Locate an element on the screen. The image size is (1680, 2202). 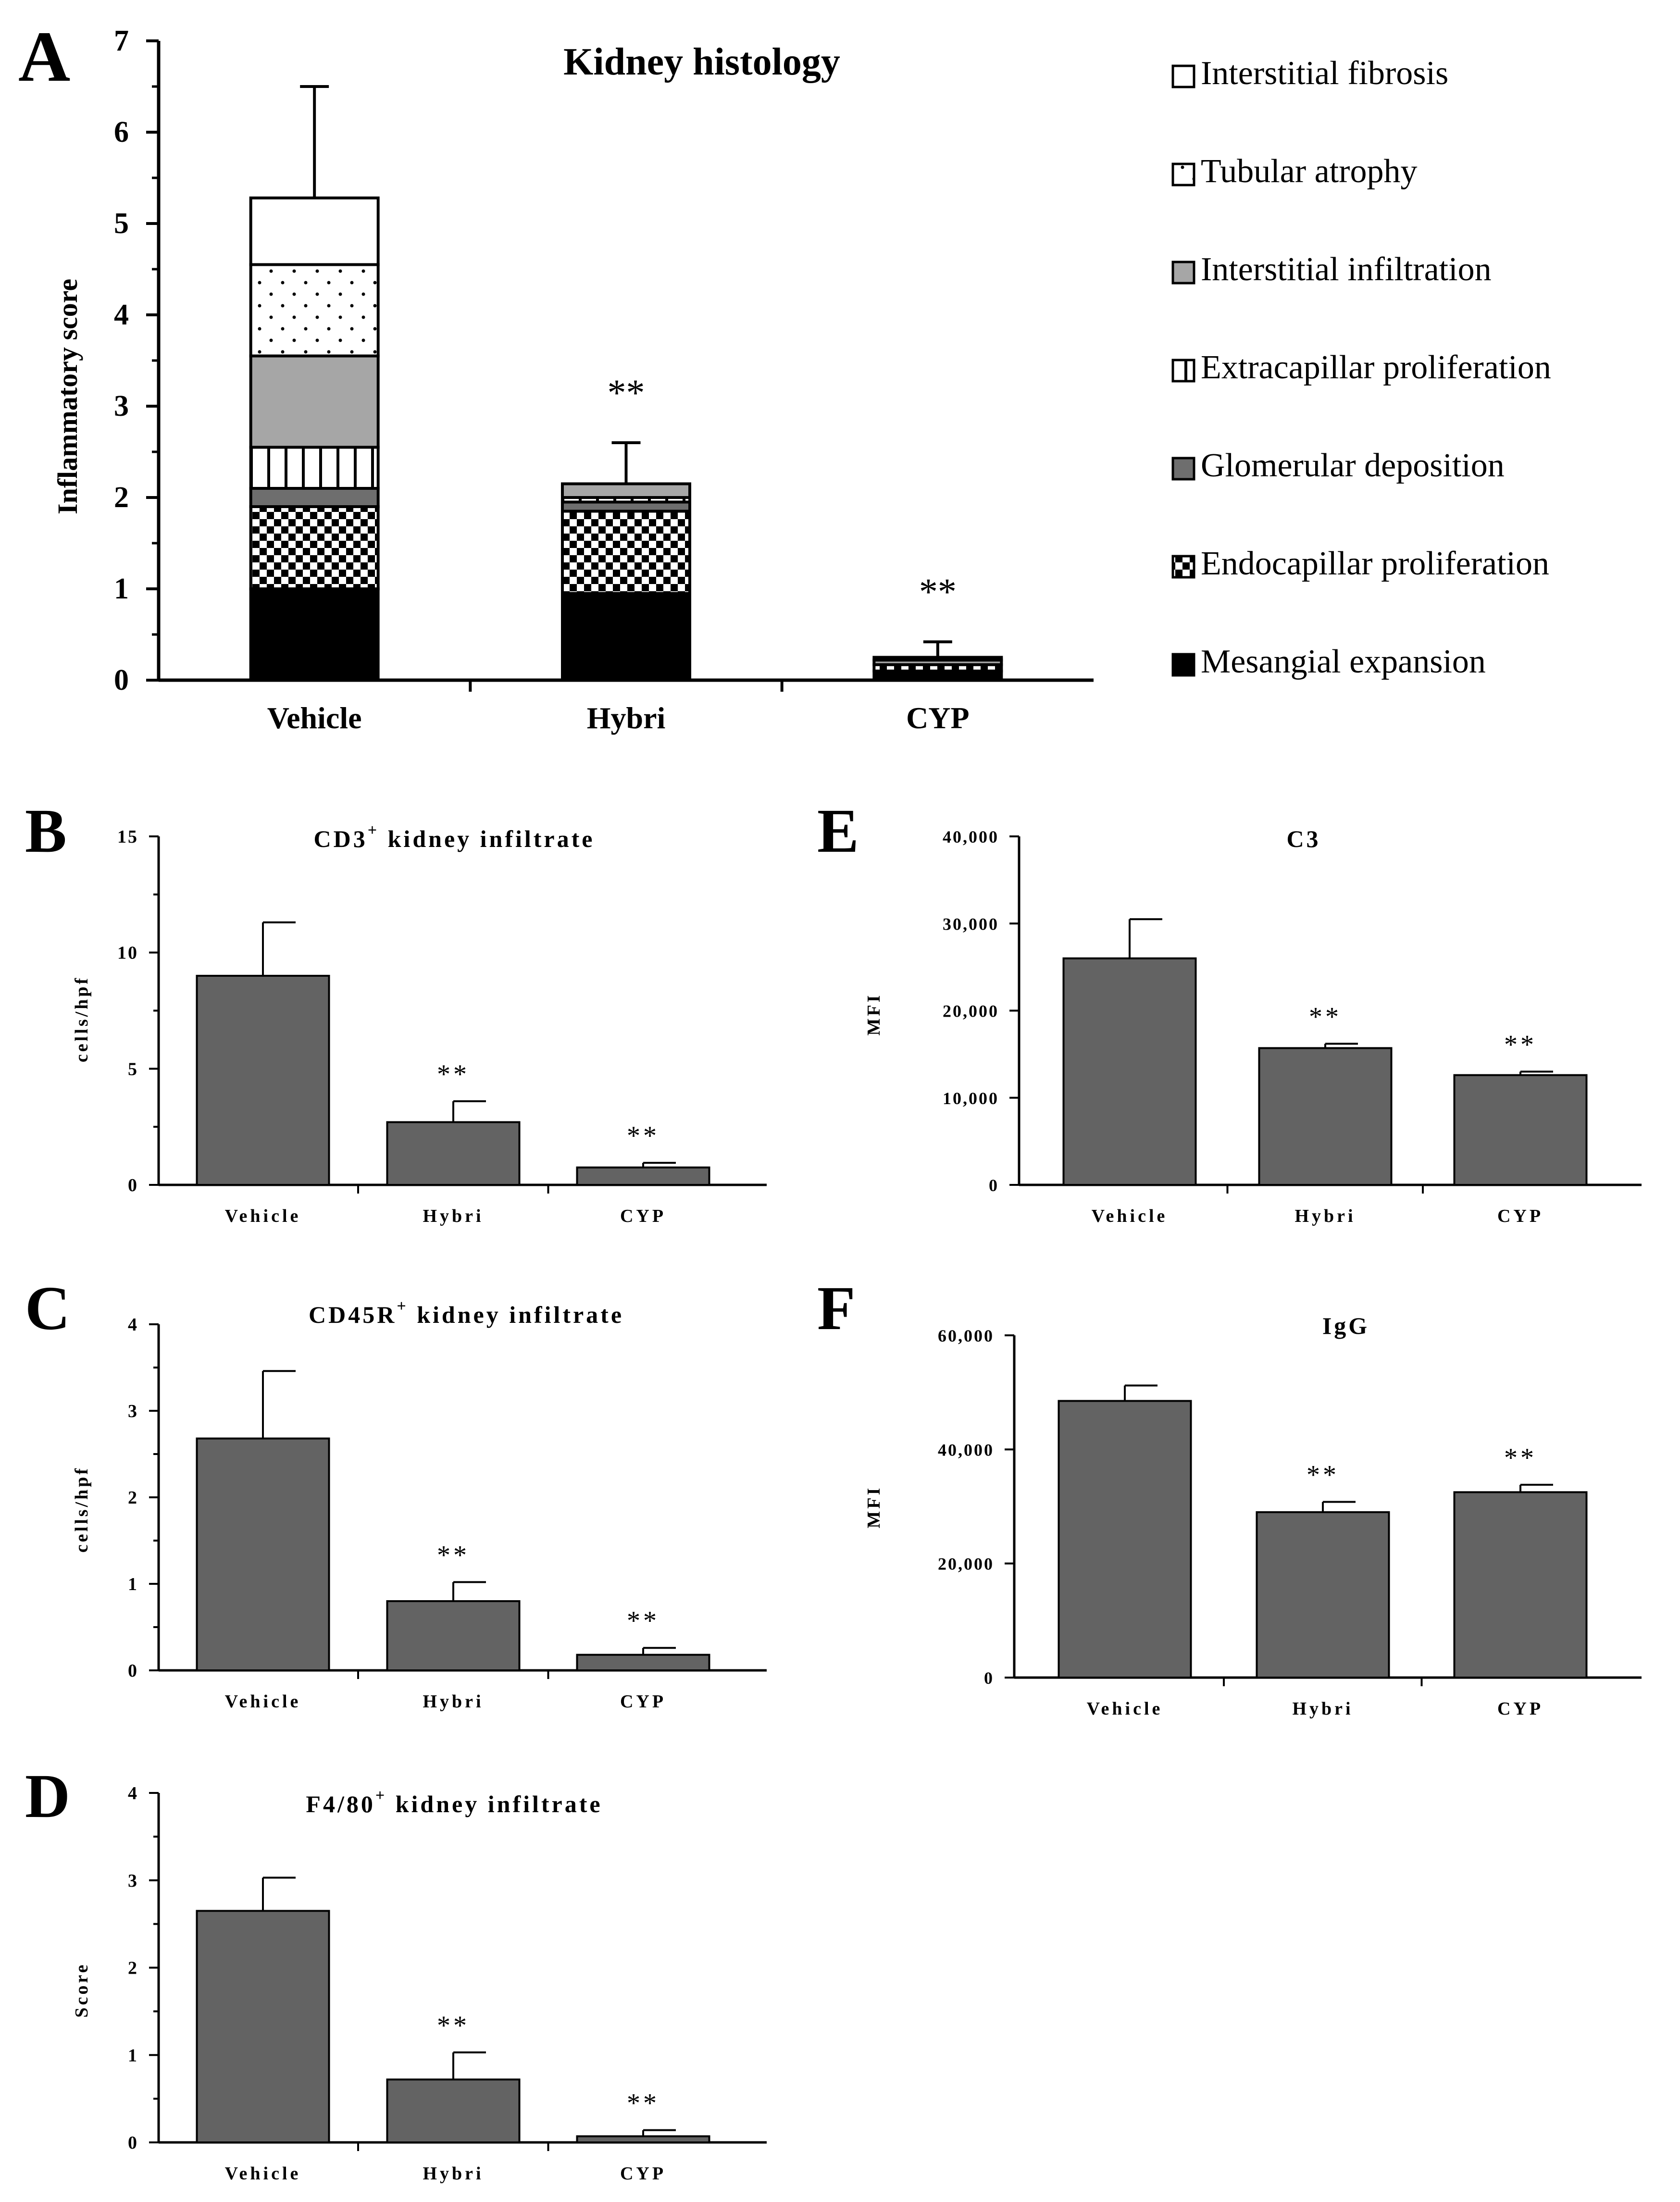
panel-c-title-main: CD45R is located at coordinates (353, 1314).